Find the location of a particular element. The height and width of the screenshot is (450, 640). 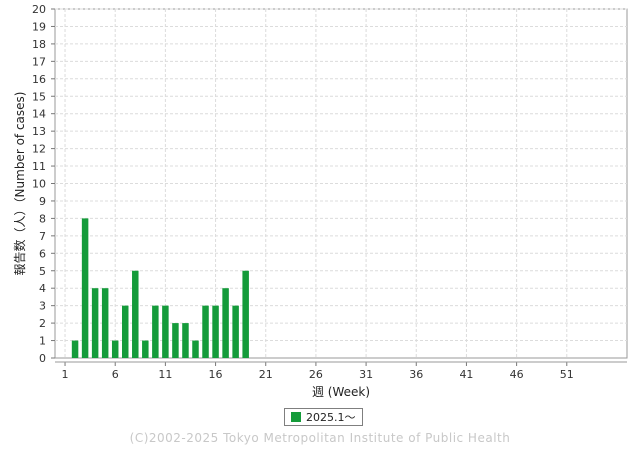

y-tick-label: 7 is located at coordinates (42, 236).